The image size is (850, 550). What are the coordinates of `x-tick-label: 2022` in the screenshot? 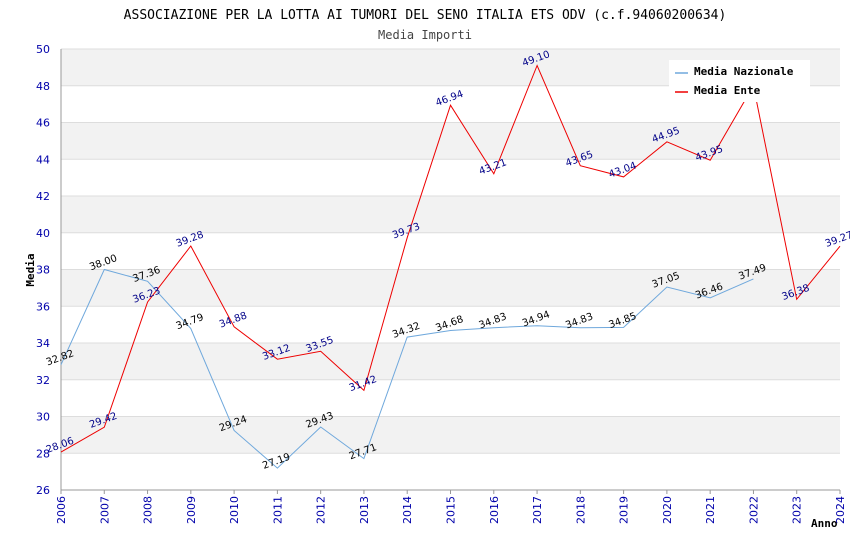 It's located at (753, 510).